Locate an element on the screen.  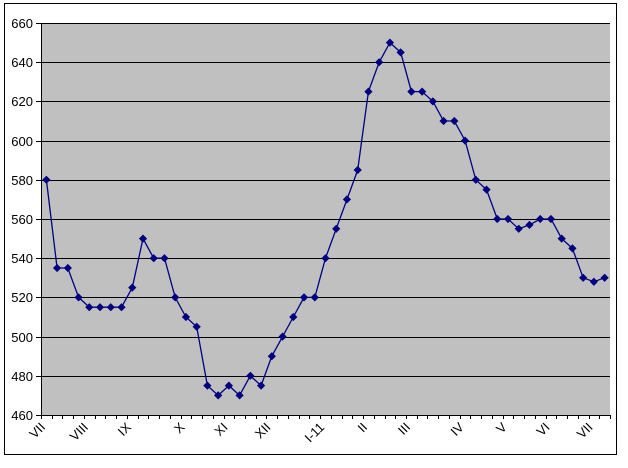
y-axis-label: 620 is located at coordinates (22, 101).